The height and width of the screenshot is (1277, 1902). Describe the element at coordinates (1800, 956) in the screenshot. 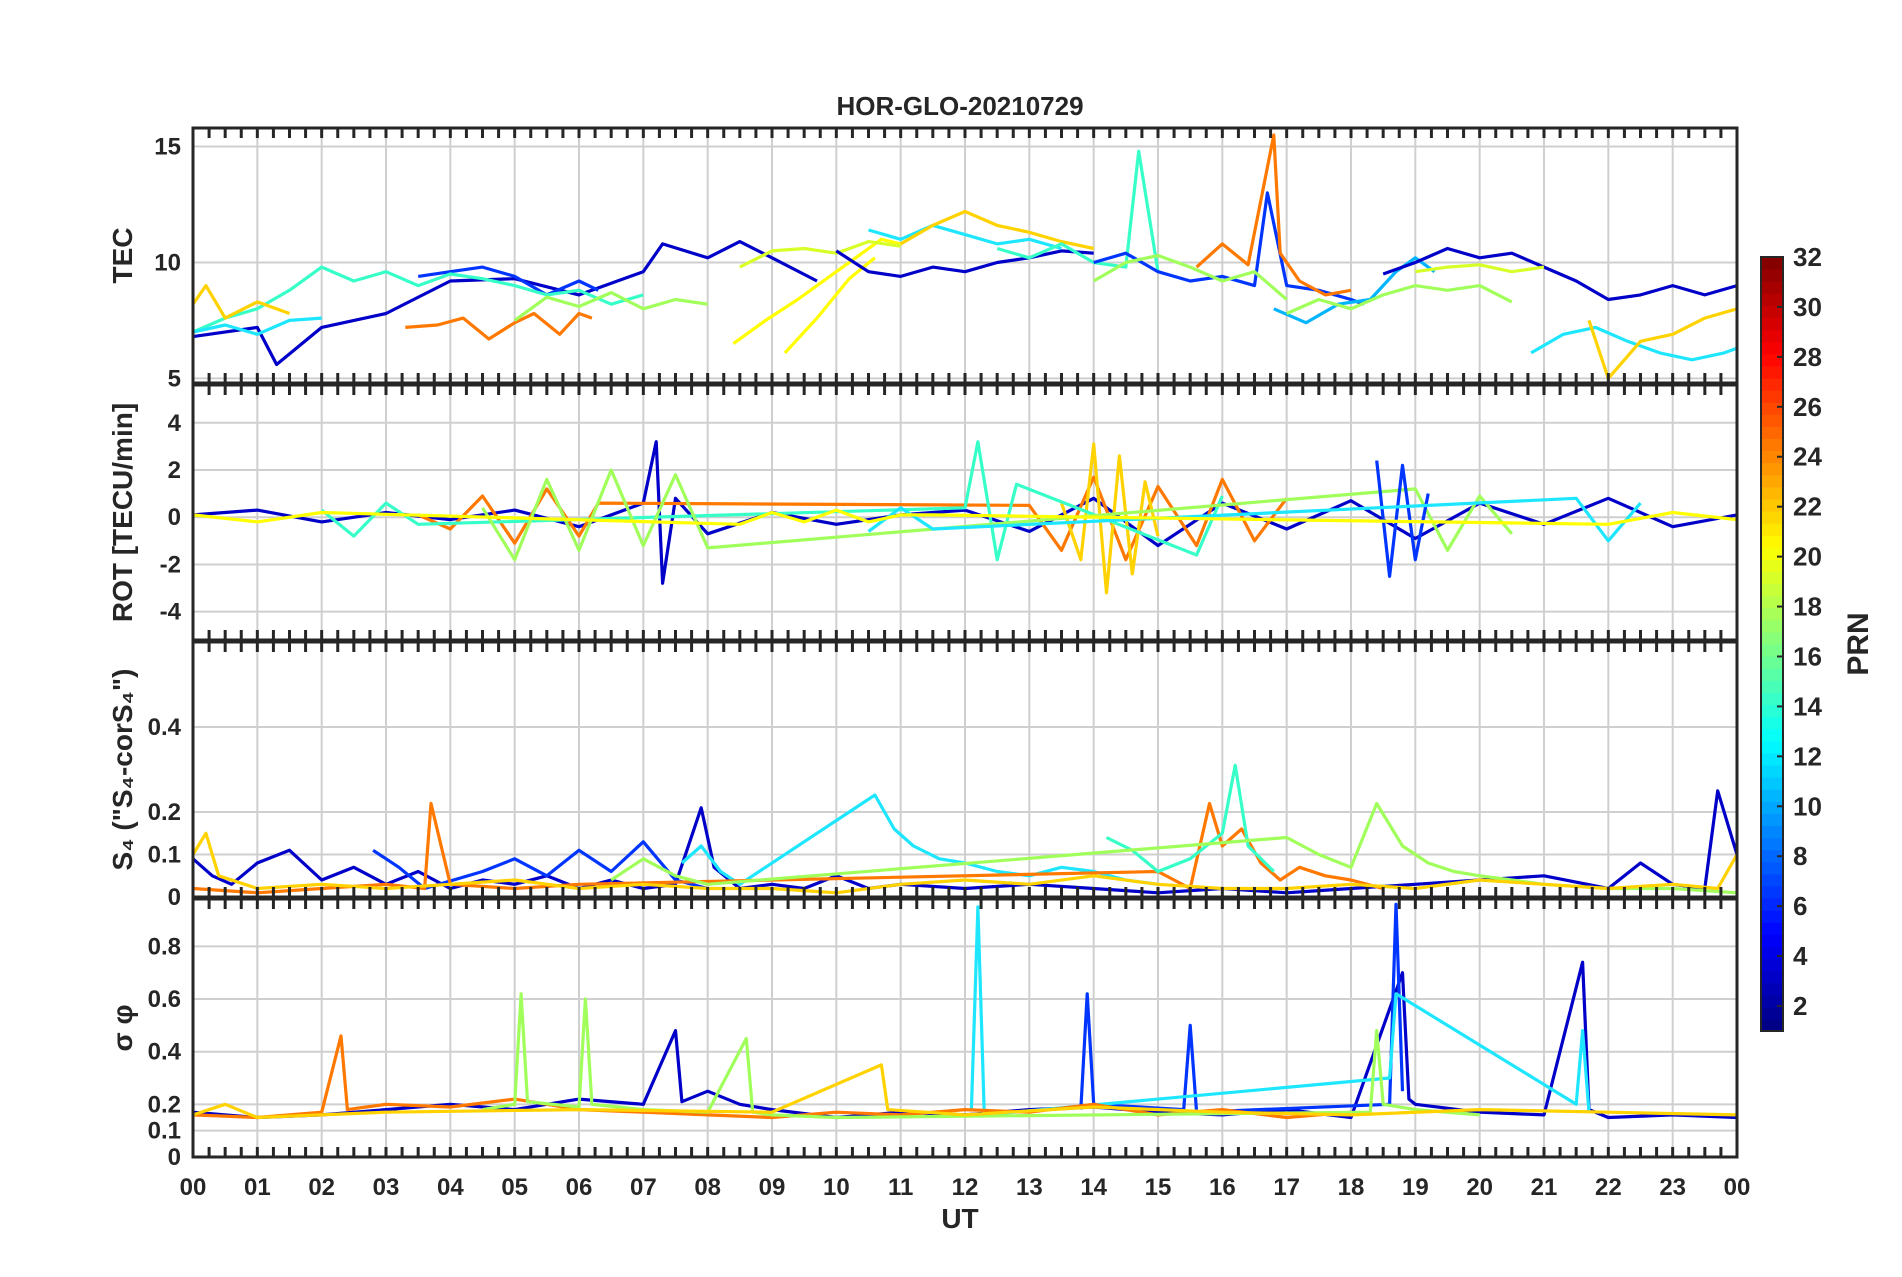

I see `colorbar-tick-label: 4` at that location.